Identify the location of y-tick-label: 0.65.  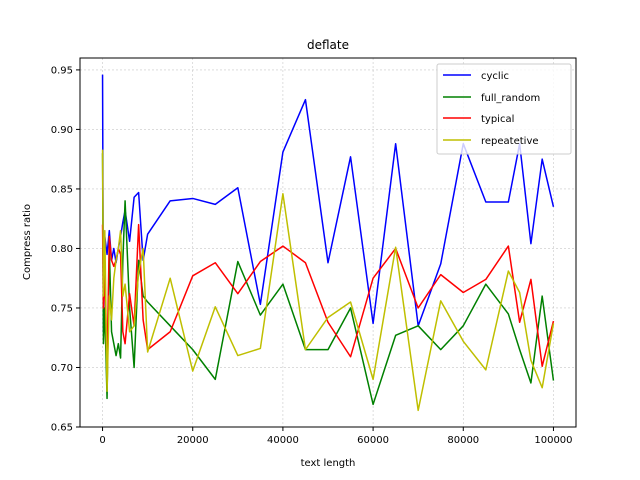
(62, 428).